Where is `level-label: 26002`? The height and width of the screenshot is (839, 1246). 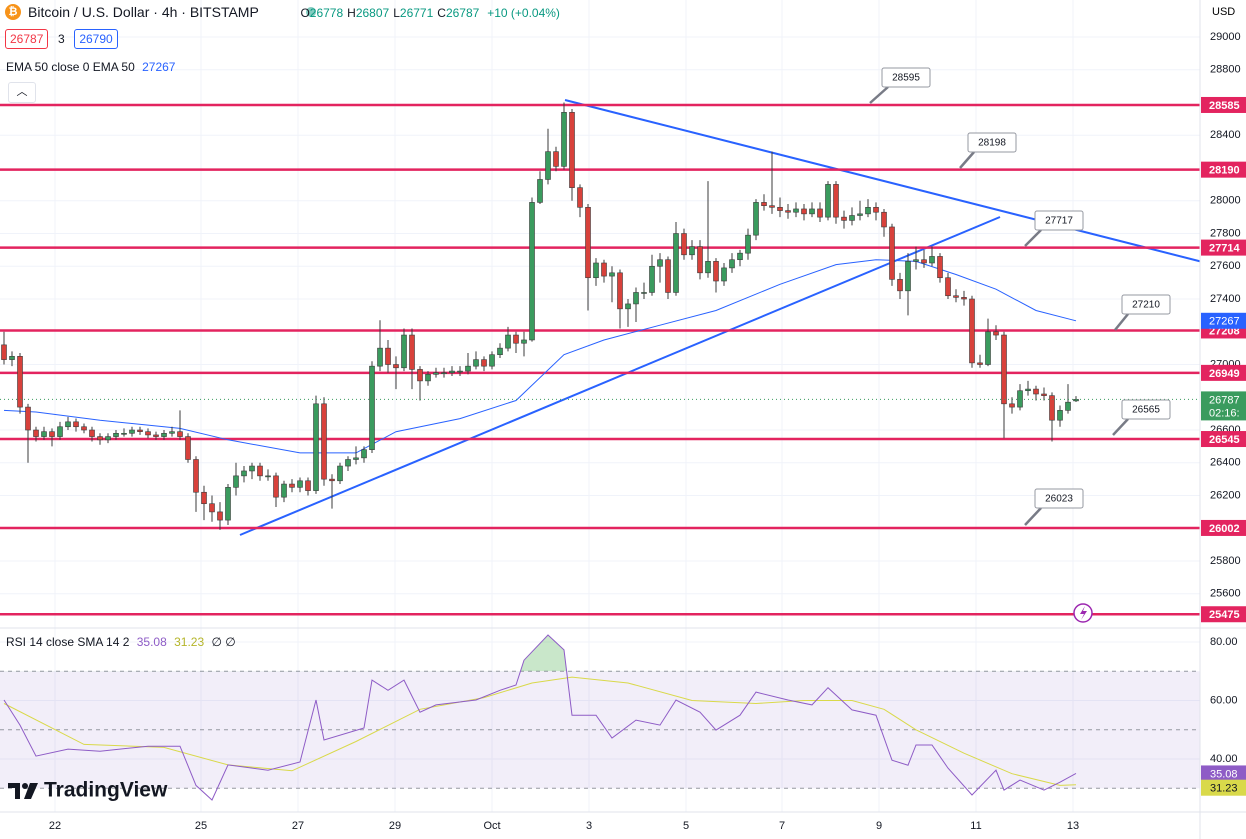 level-label: 26002 is located at coordinates (1224, 529).